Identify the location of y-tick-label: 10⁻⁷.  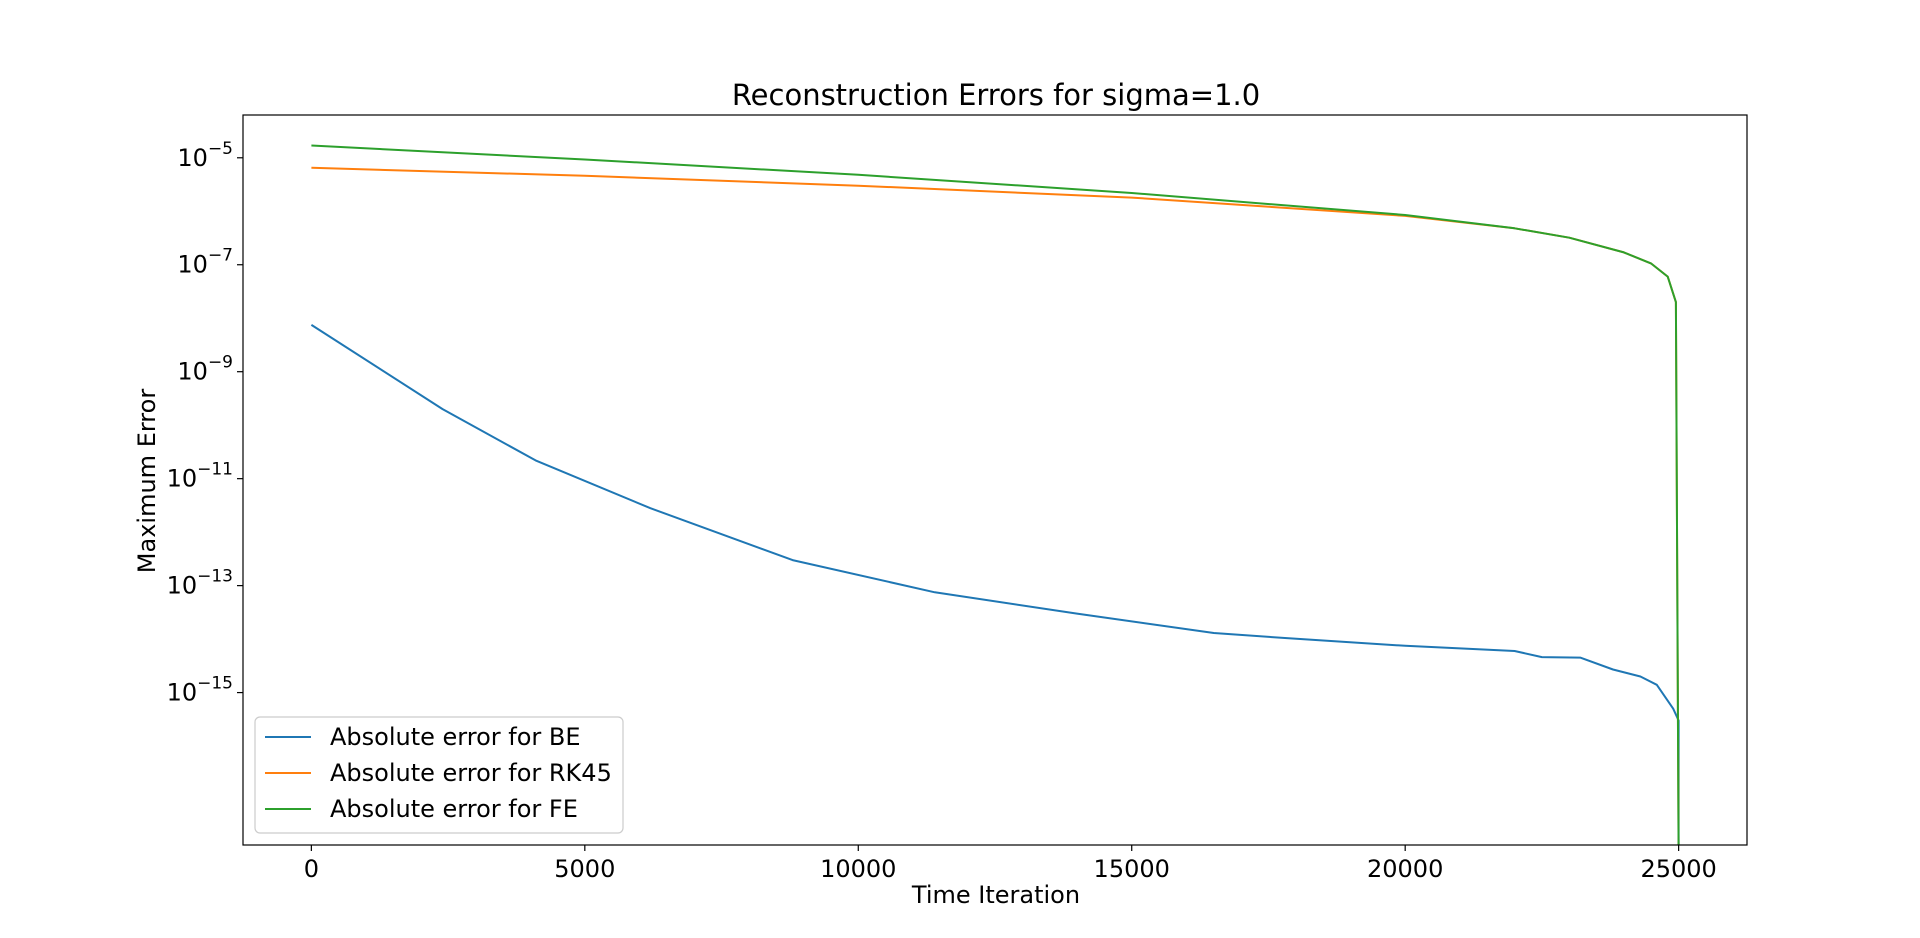
(205, 262).